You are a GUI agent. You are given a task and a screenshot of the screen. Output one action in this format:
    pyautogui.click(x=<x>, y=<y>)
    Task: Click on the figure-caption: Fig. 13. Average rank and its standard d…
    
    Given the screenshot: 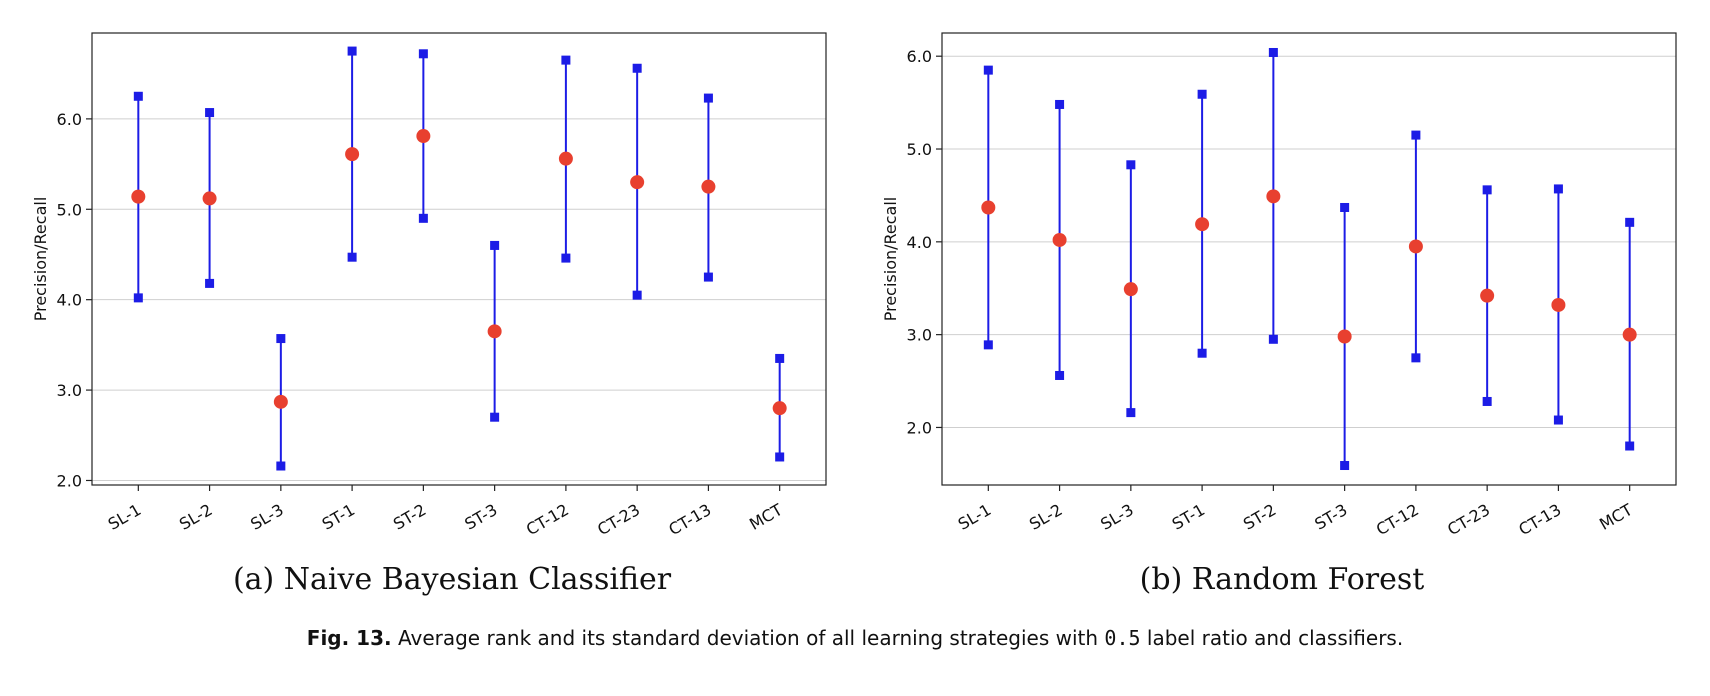 What is the action you would take?
    pyautogui.click(x=855, y=638)
    